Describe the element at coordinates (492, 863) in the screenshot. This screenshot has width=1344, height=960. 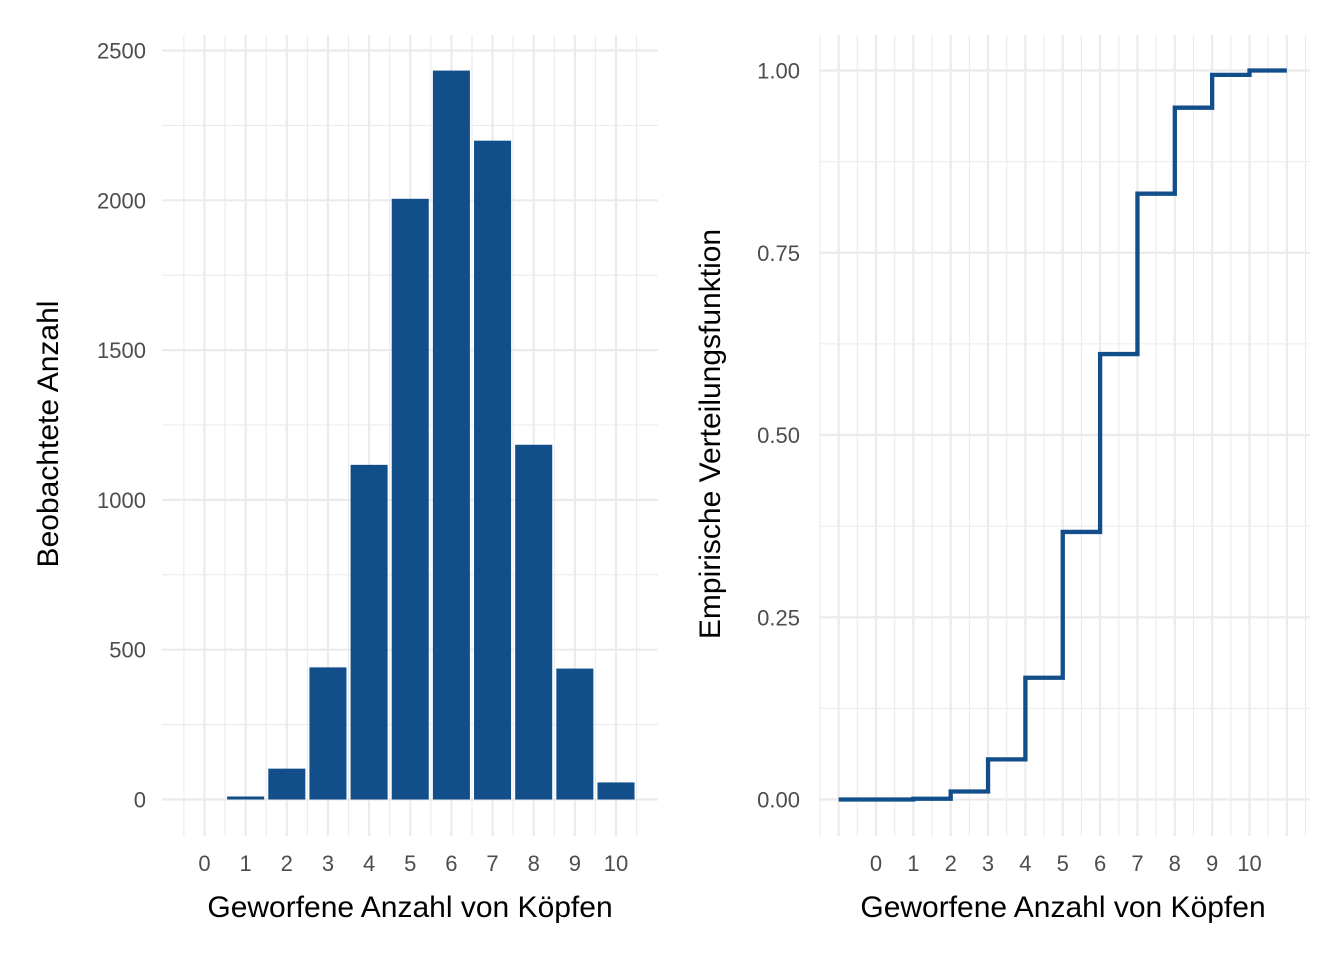
I see `histogram-x-tick-label: 7` at that location.